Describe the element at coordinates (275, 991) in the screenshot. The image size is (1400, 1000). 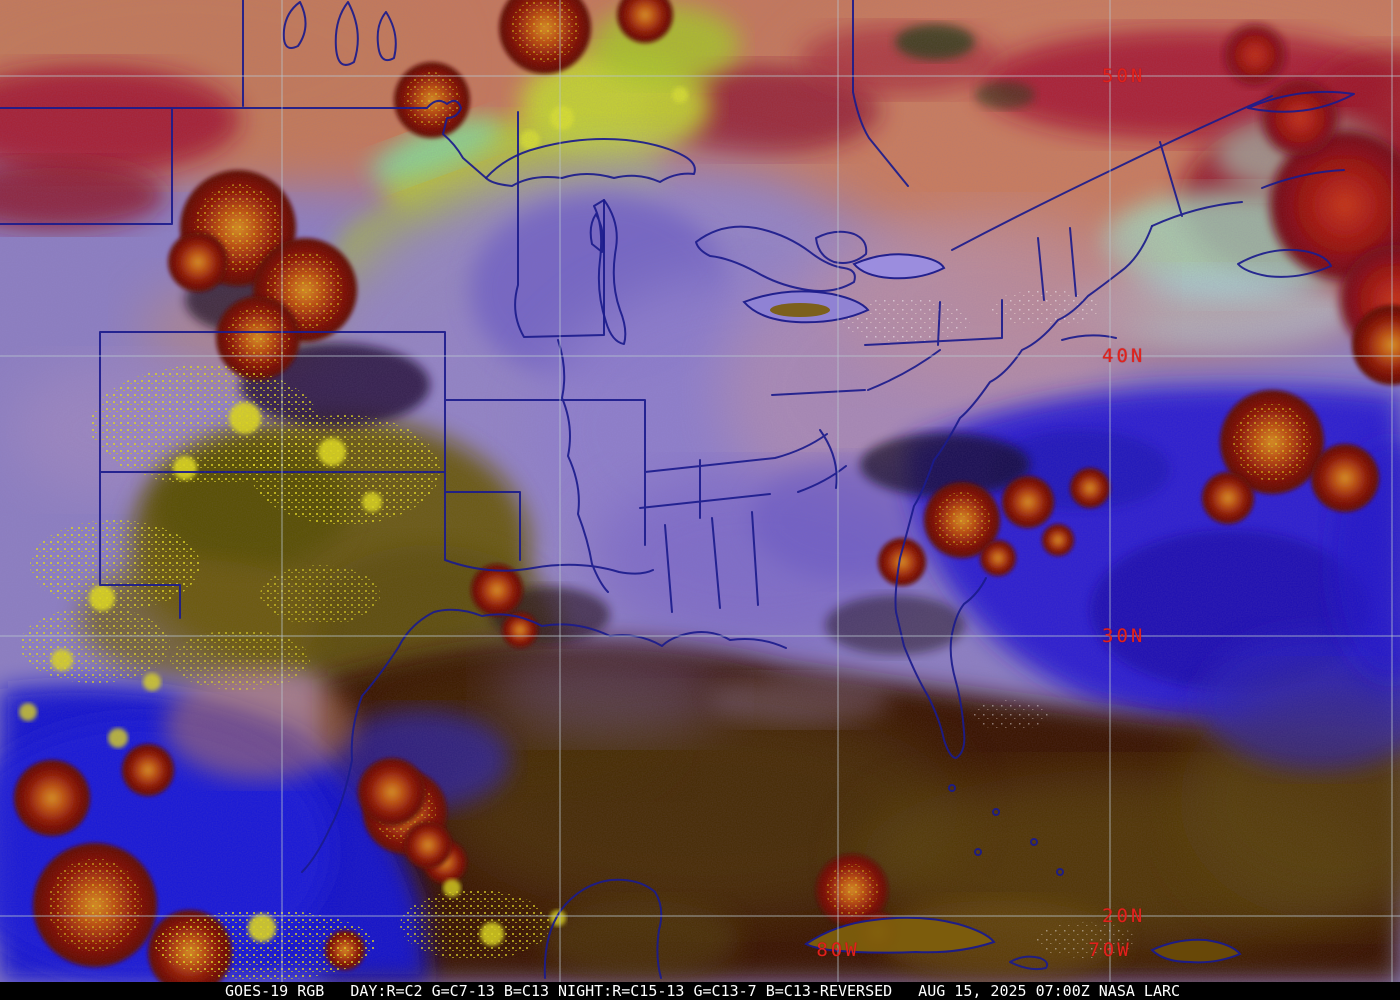
I see `caption-product: GOES-19 RGB` at that location.